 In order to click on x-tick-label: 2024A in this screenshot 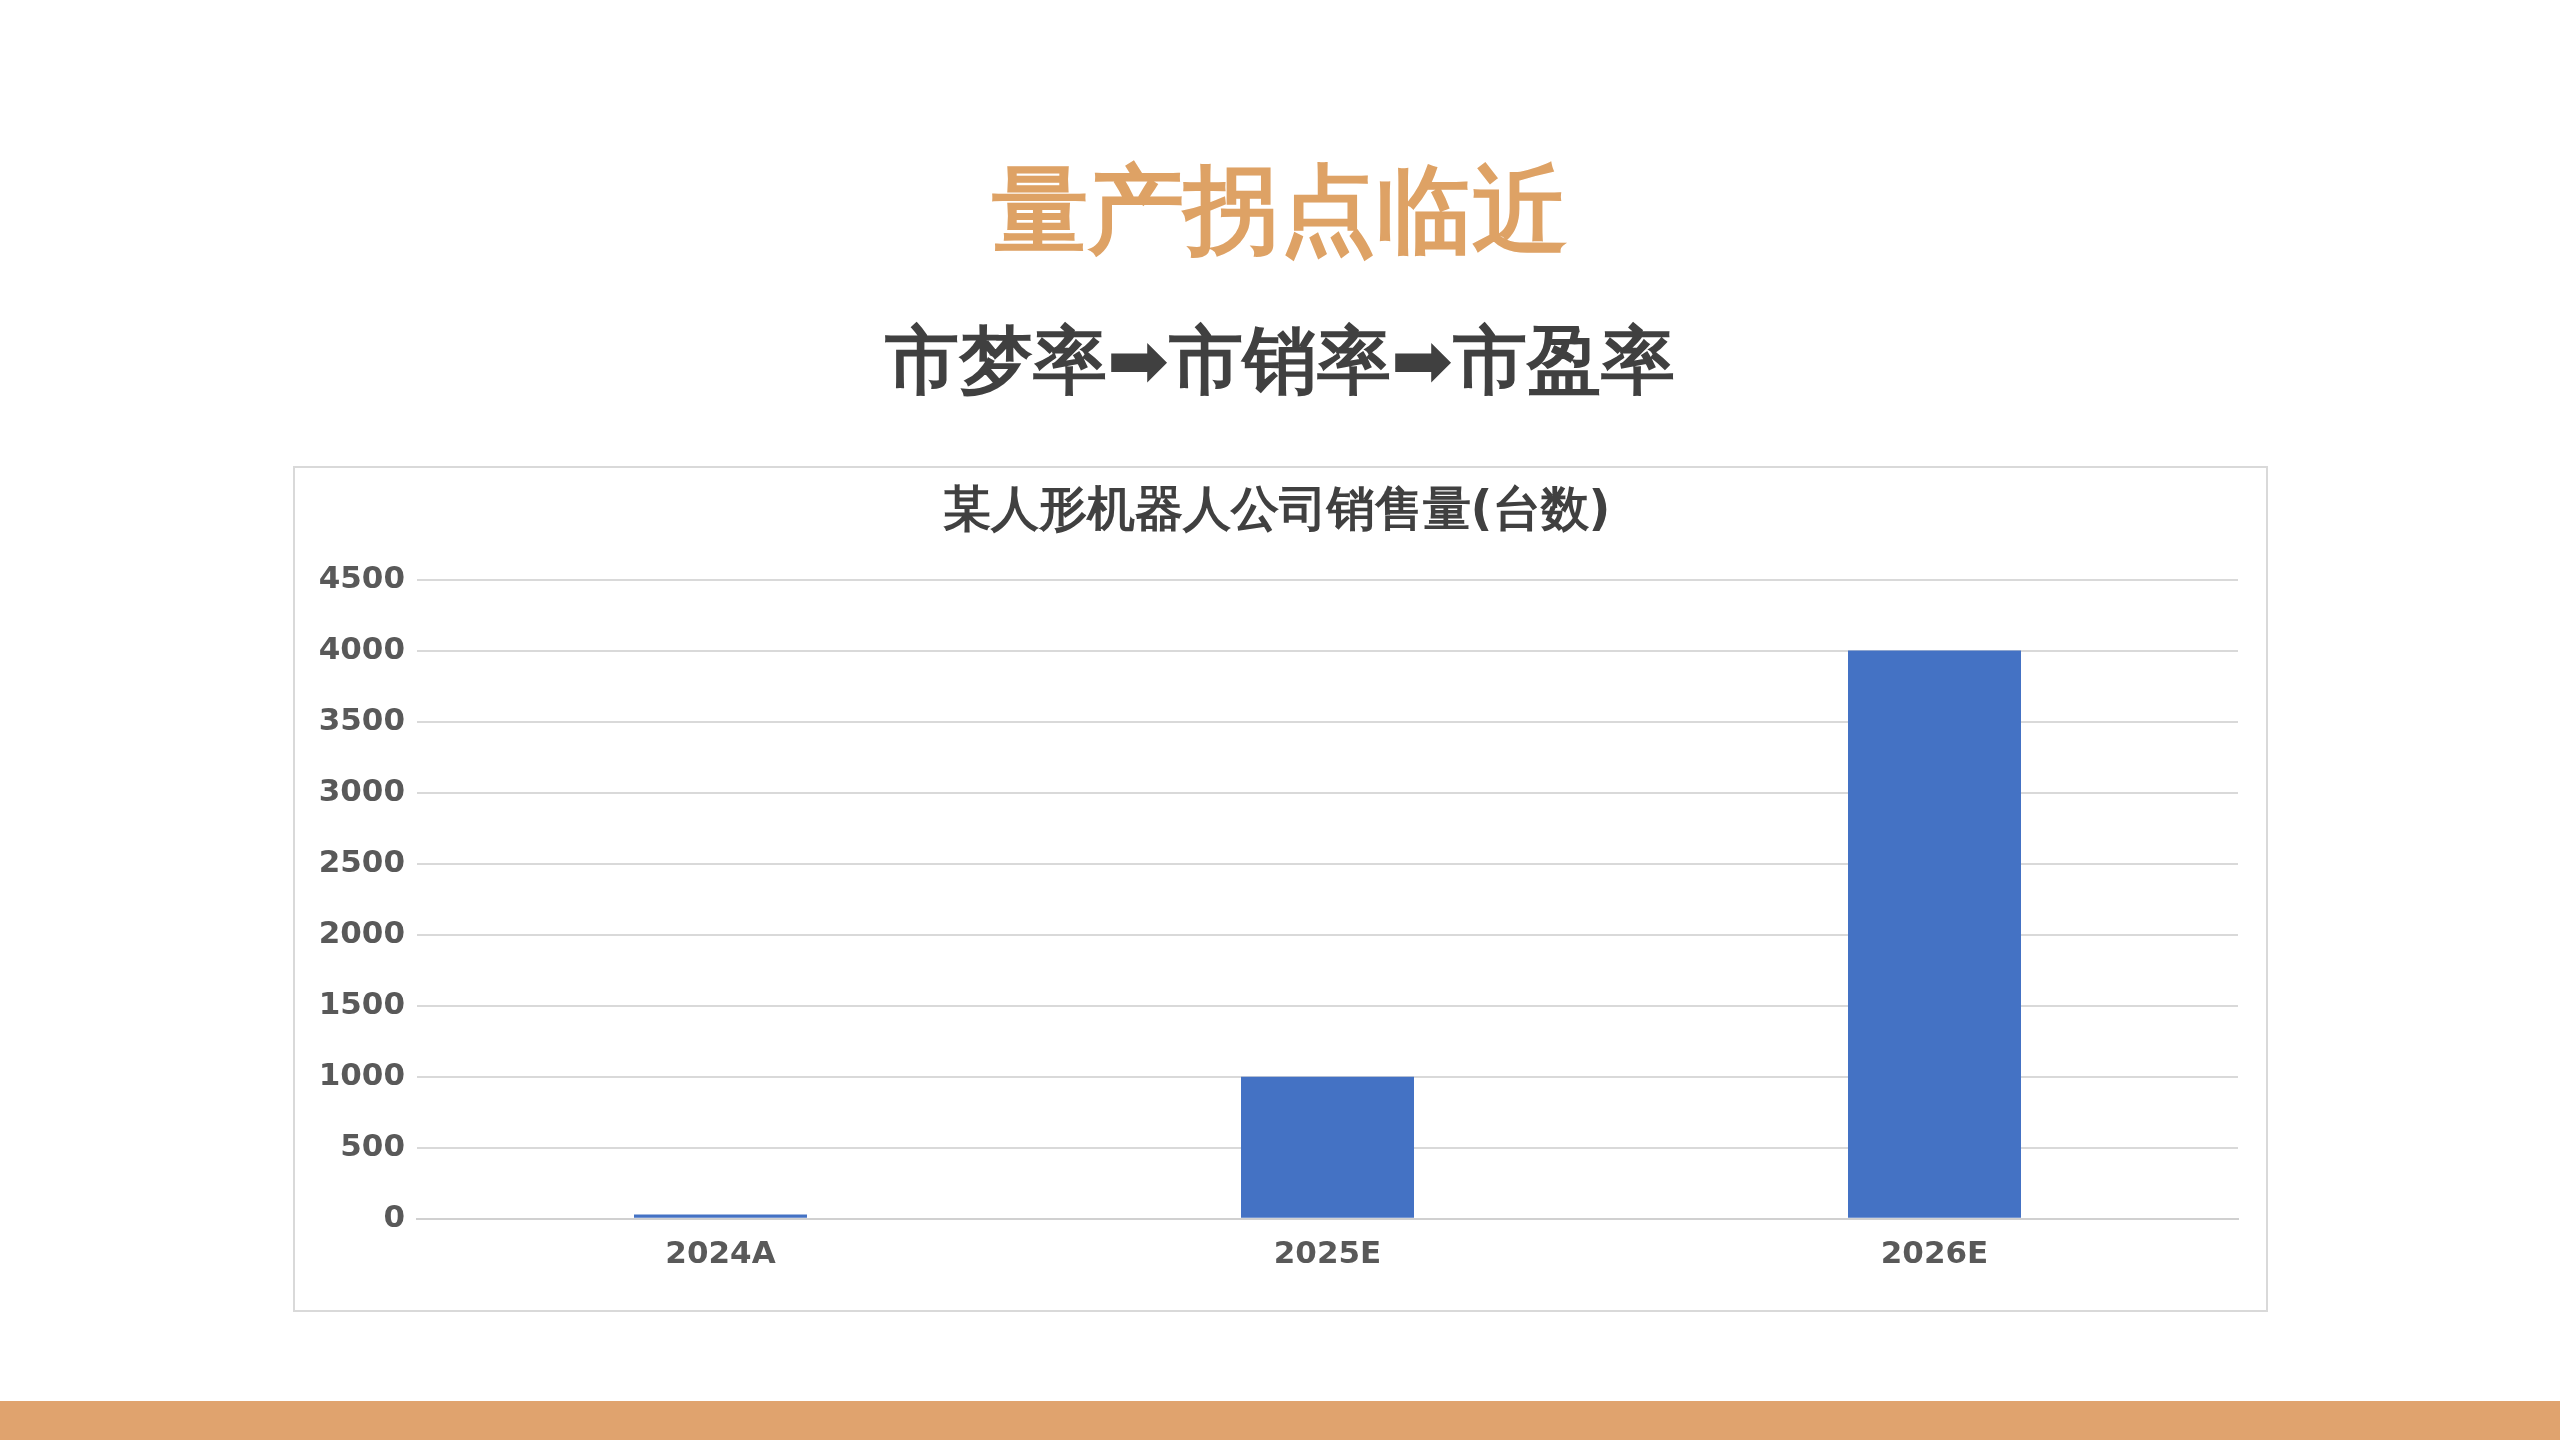, I will do `click(720, 1252)`.